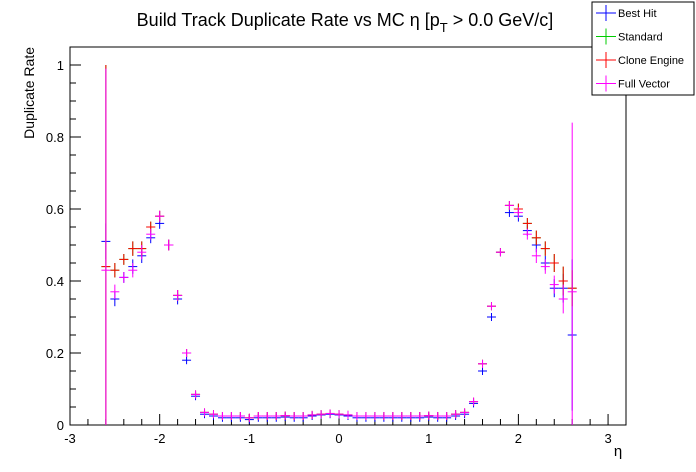 Image resolution: width=696 pixels, height=472 pixels. I want to click on x-axis-label: η, so click(618, 451).